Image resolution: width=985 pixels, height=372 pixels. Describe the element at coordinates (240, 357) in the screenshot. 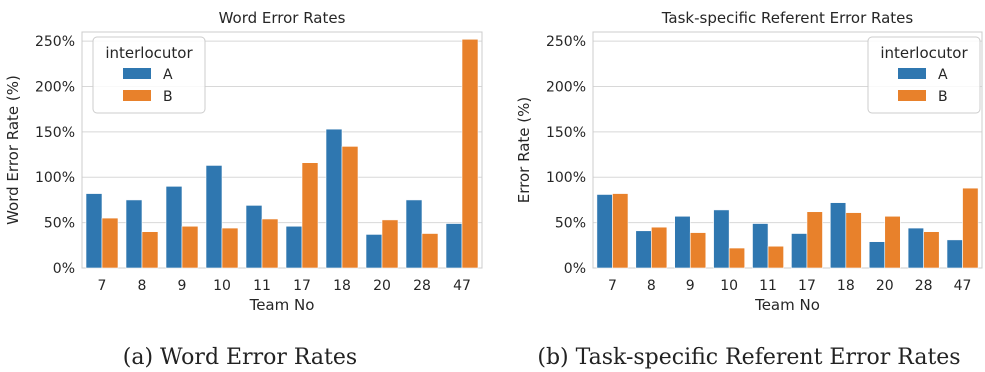

I see `figure-caption: (a) Word Error Rates` at that location.